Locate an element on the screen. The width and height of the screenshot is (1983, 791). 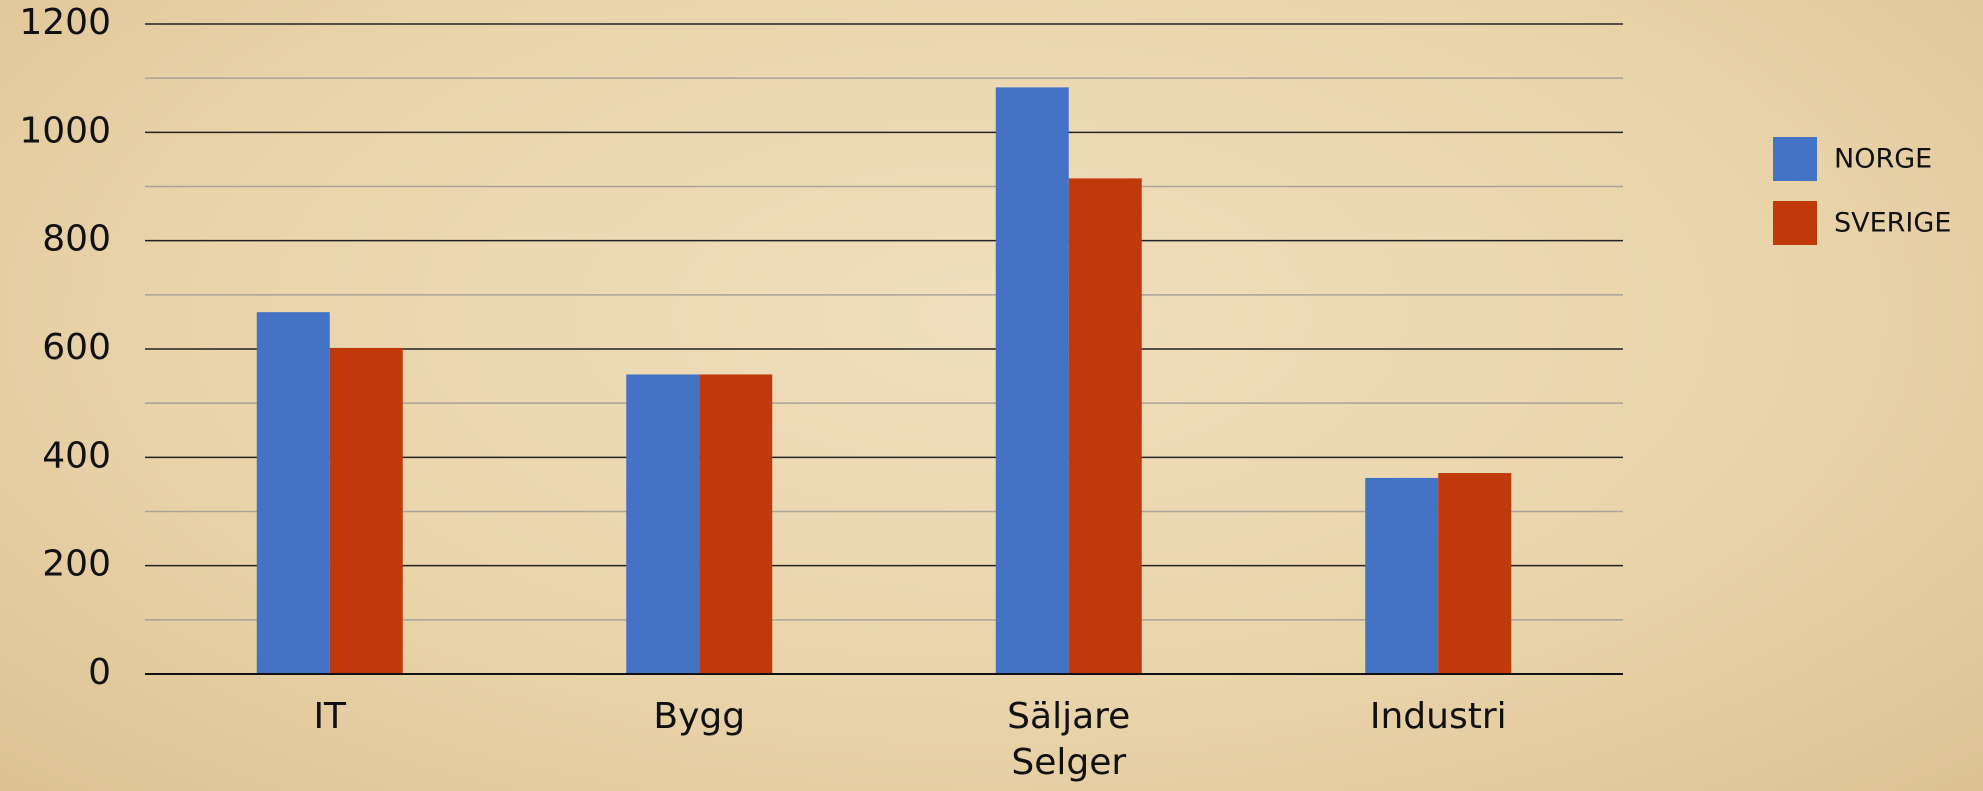
x-tick-label: Industri is located at coordinates (1438, 716).